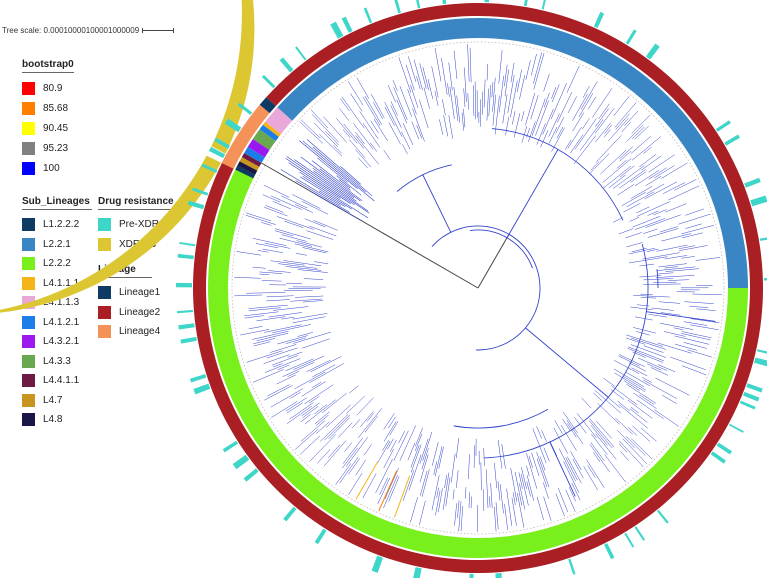 This screenshot has height=578, width=767. What do you see at coordinates (57, 342) in the screenshot?
I see `legend-sub-lineage-item: L4.3.2.1` at bounding box center [57, 342].